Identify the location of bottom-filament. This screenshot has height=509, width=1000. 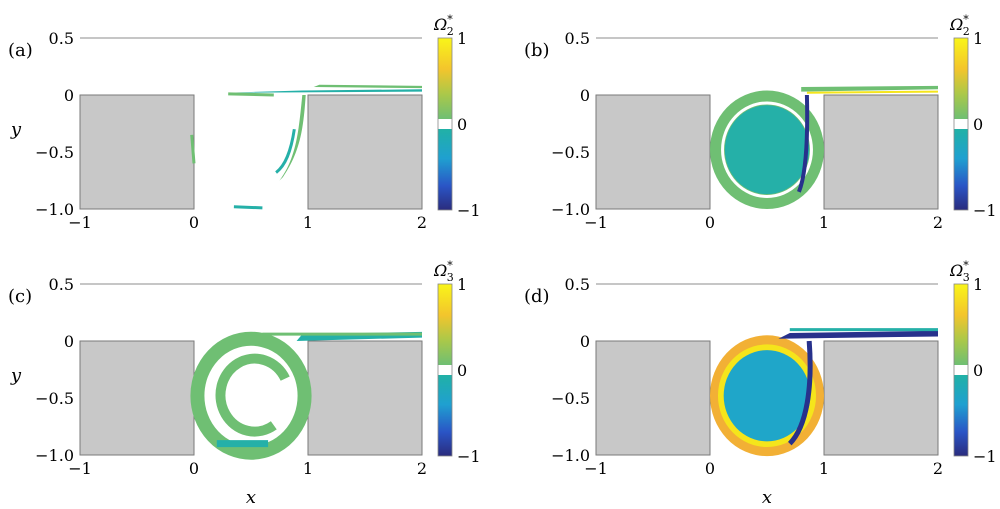
(248, 207).